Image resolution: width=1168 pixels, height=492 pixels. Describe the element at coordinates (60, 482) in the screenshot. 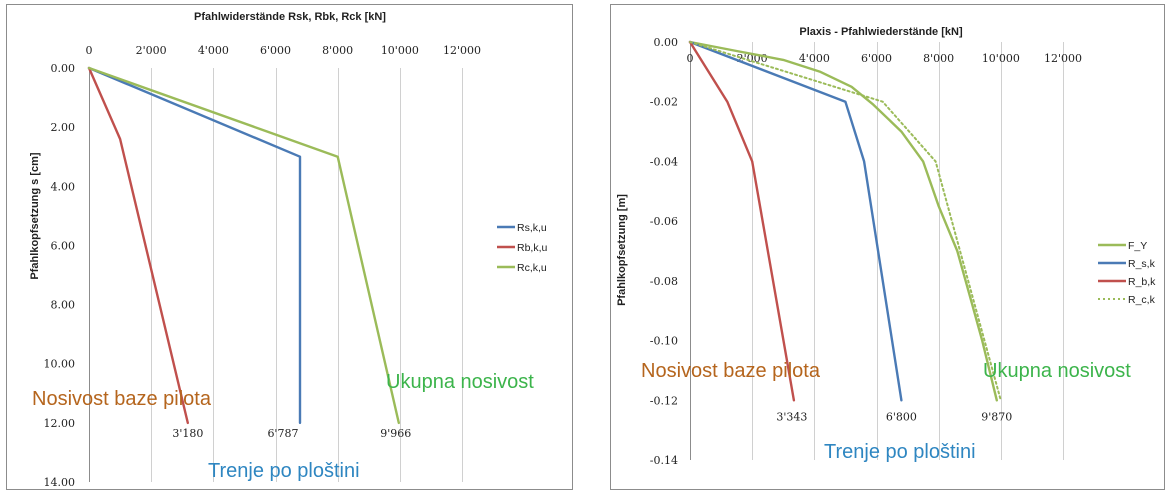

I see `left-chart-y-tick-label: 14.00` at that location.